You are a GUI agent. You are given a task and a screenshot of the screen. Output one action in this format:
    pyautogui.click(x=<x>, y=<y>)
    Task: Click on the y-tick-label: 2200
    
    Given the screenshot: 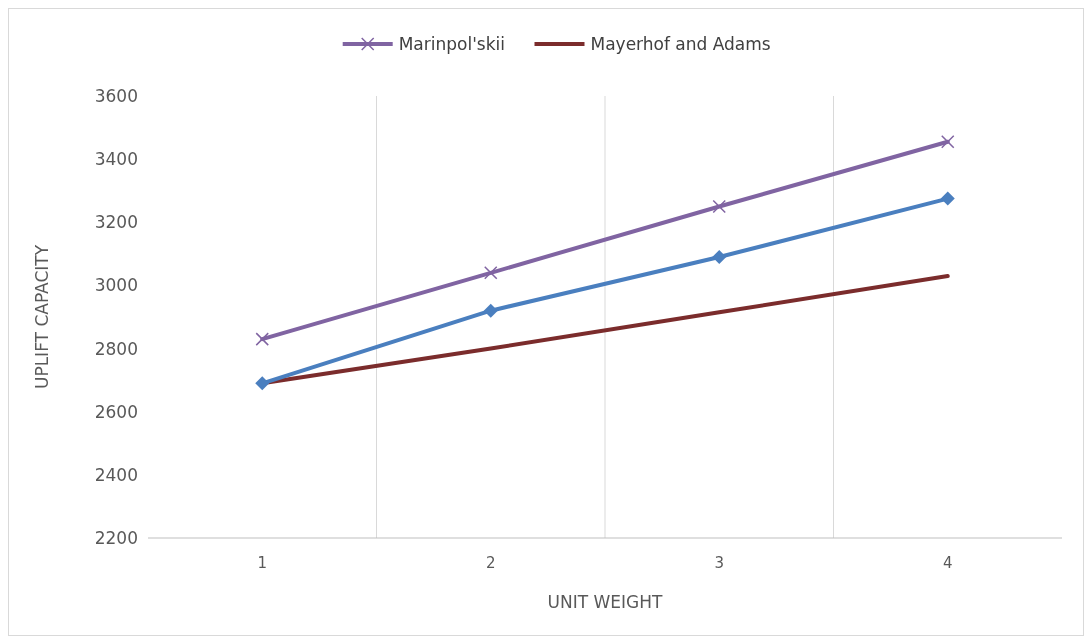 What is the action you would take?
    pyautogui.click(x=116, y=537)
    